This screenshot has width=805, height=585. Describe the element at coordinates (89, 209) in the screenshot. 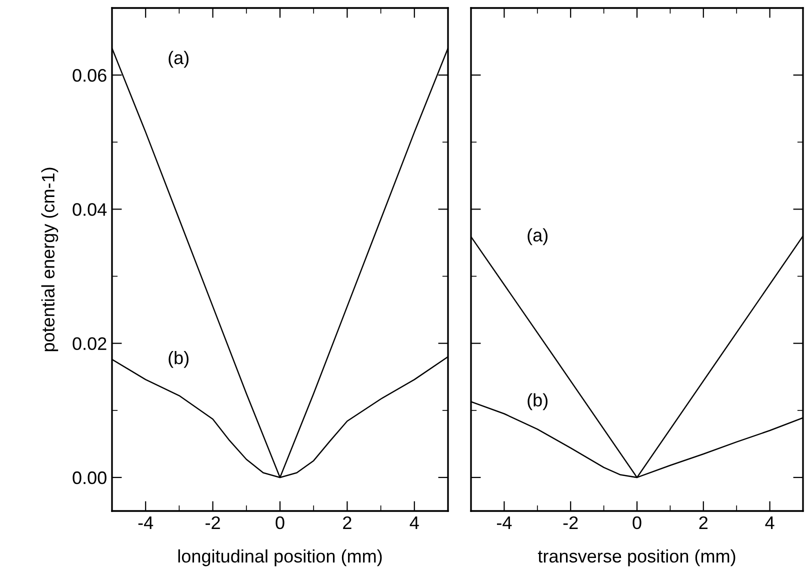

I see `y-tick-label: 0.04` at that location.